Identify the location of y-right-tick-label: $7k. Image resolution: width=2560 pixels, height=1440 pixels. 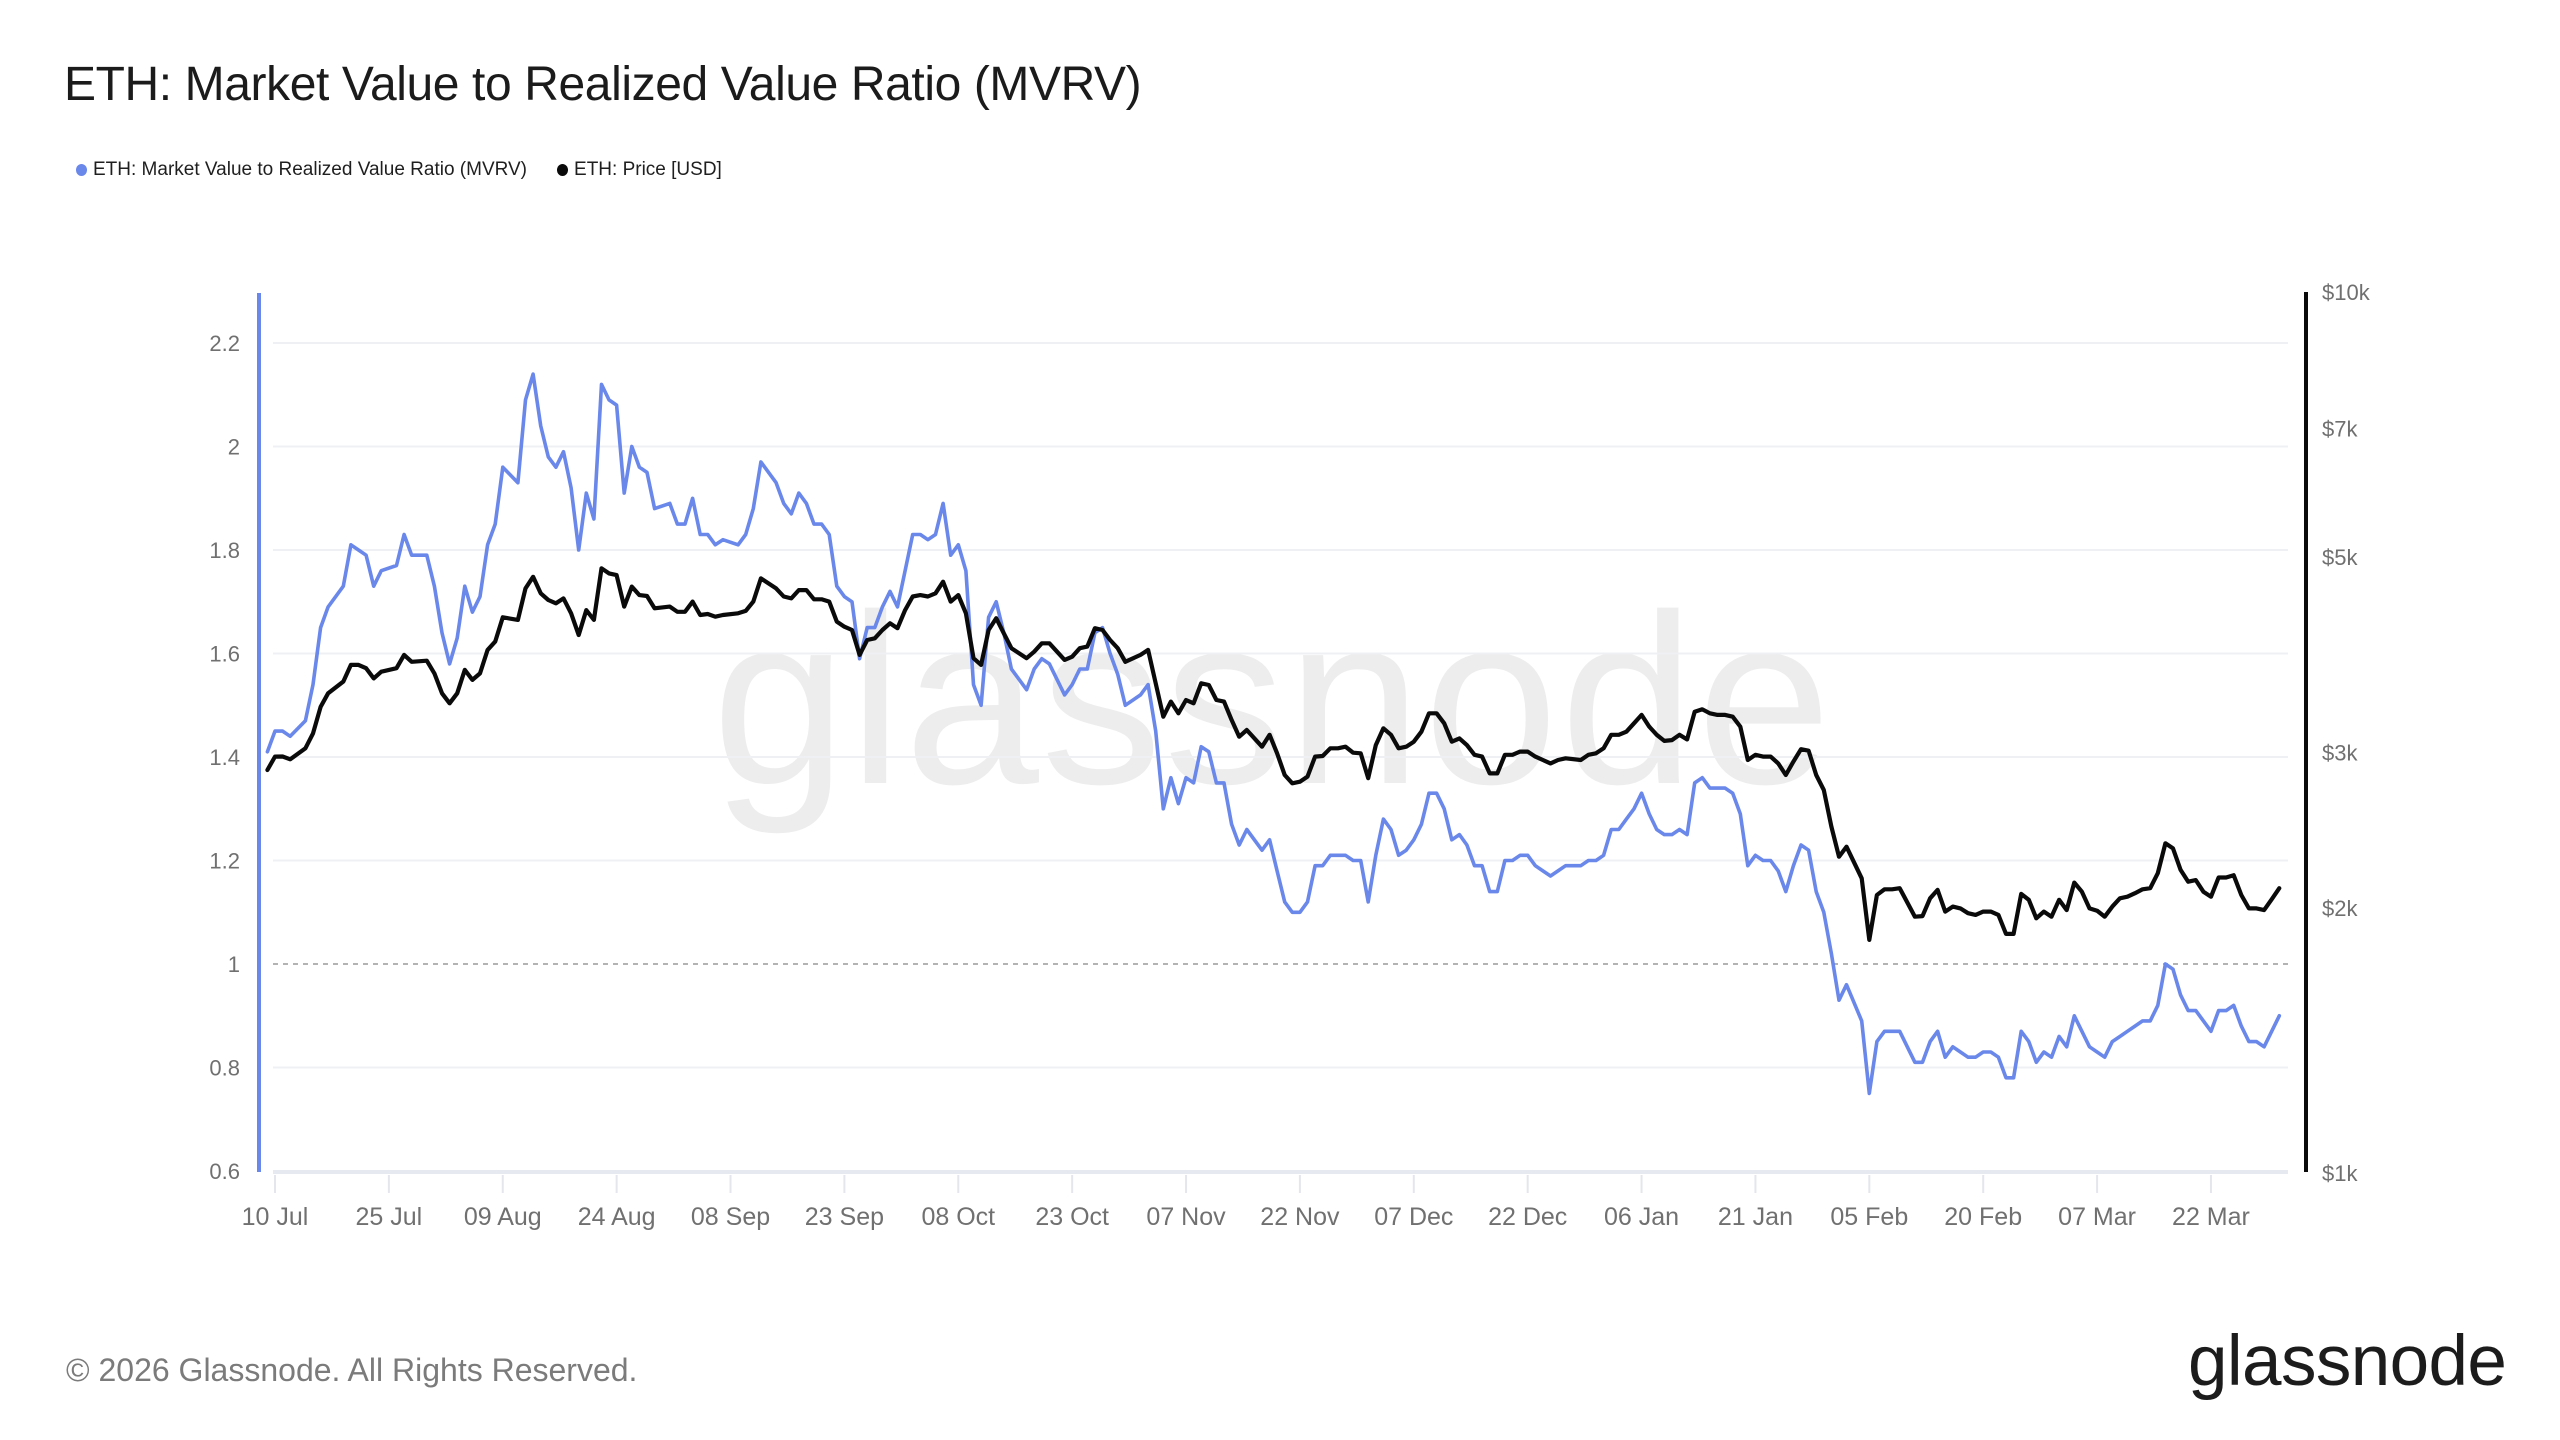
(2340, 428).